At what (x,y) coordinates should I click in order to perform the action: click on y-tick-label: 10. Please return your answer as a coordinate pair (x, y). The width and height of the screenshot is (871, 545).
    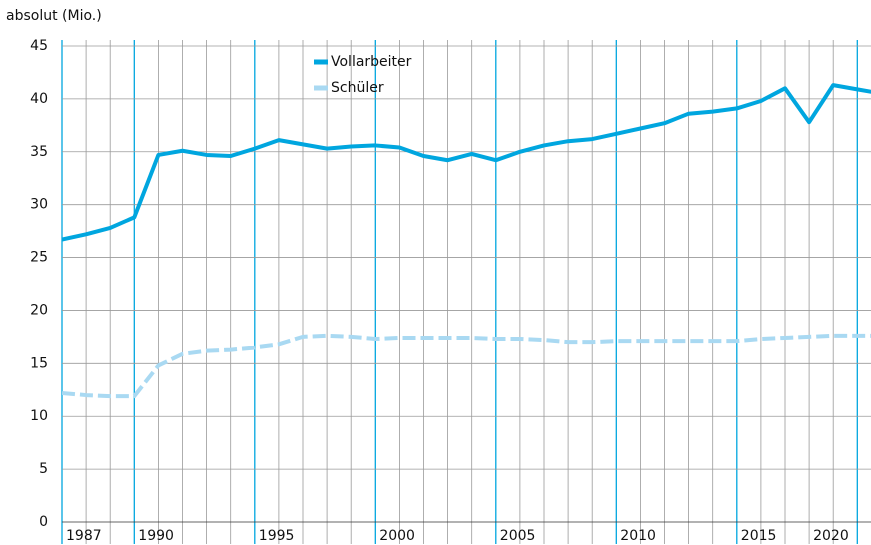
    Looking at the image, I should click on (39, 416).